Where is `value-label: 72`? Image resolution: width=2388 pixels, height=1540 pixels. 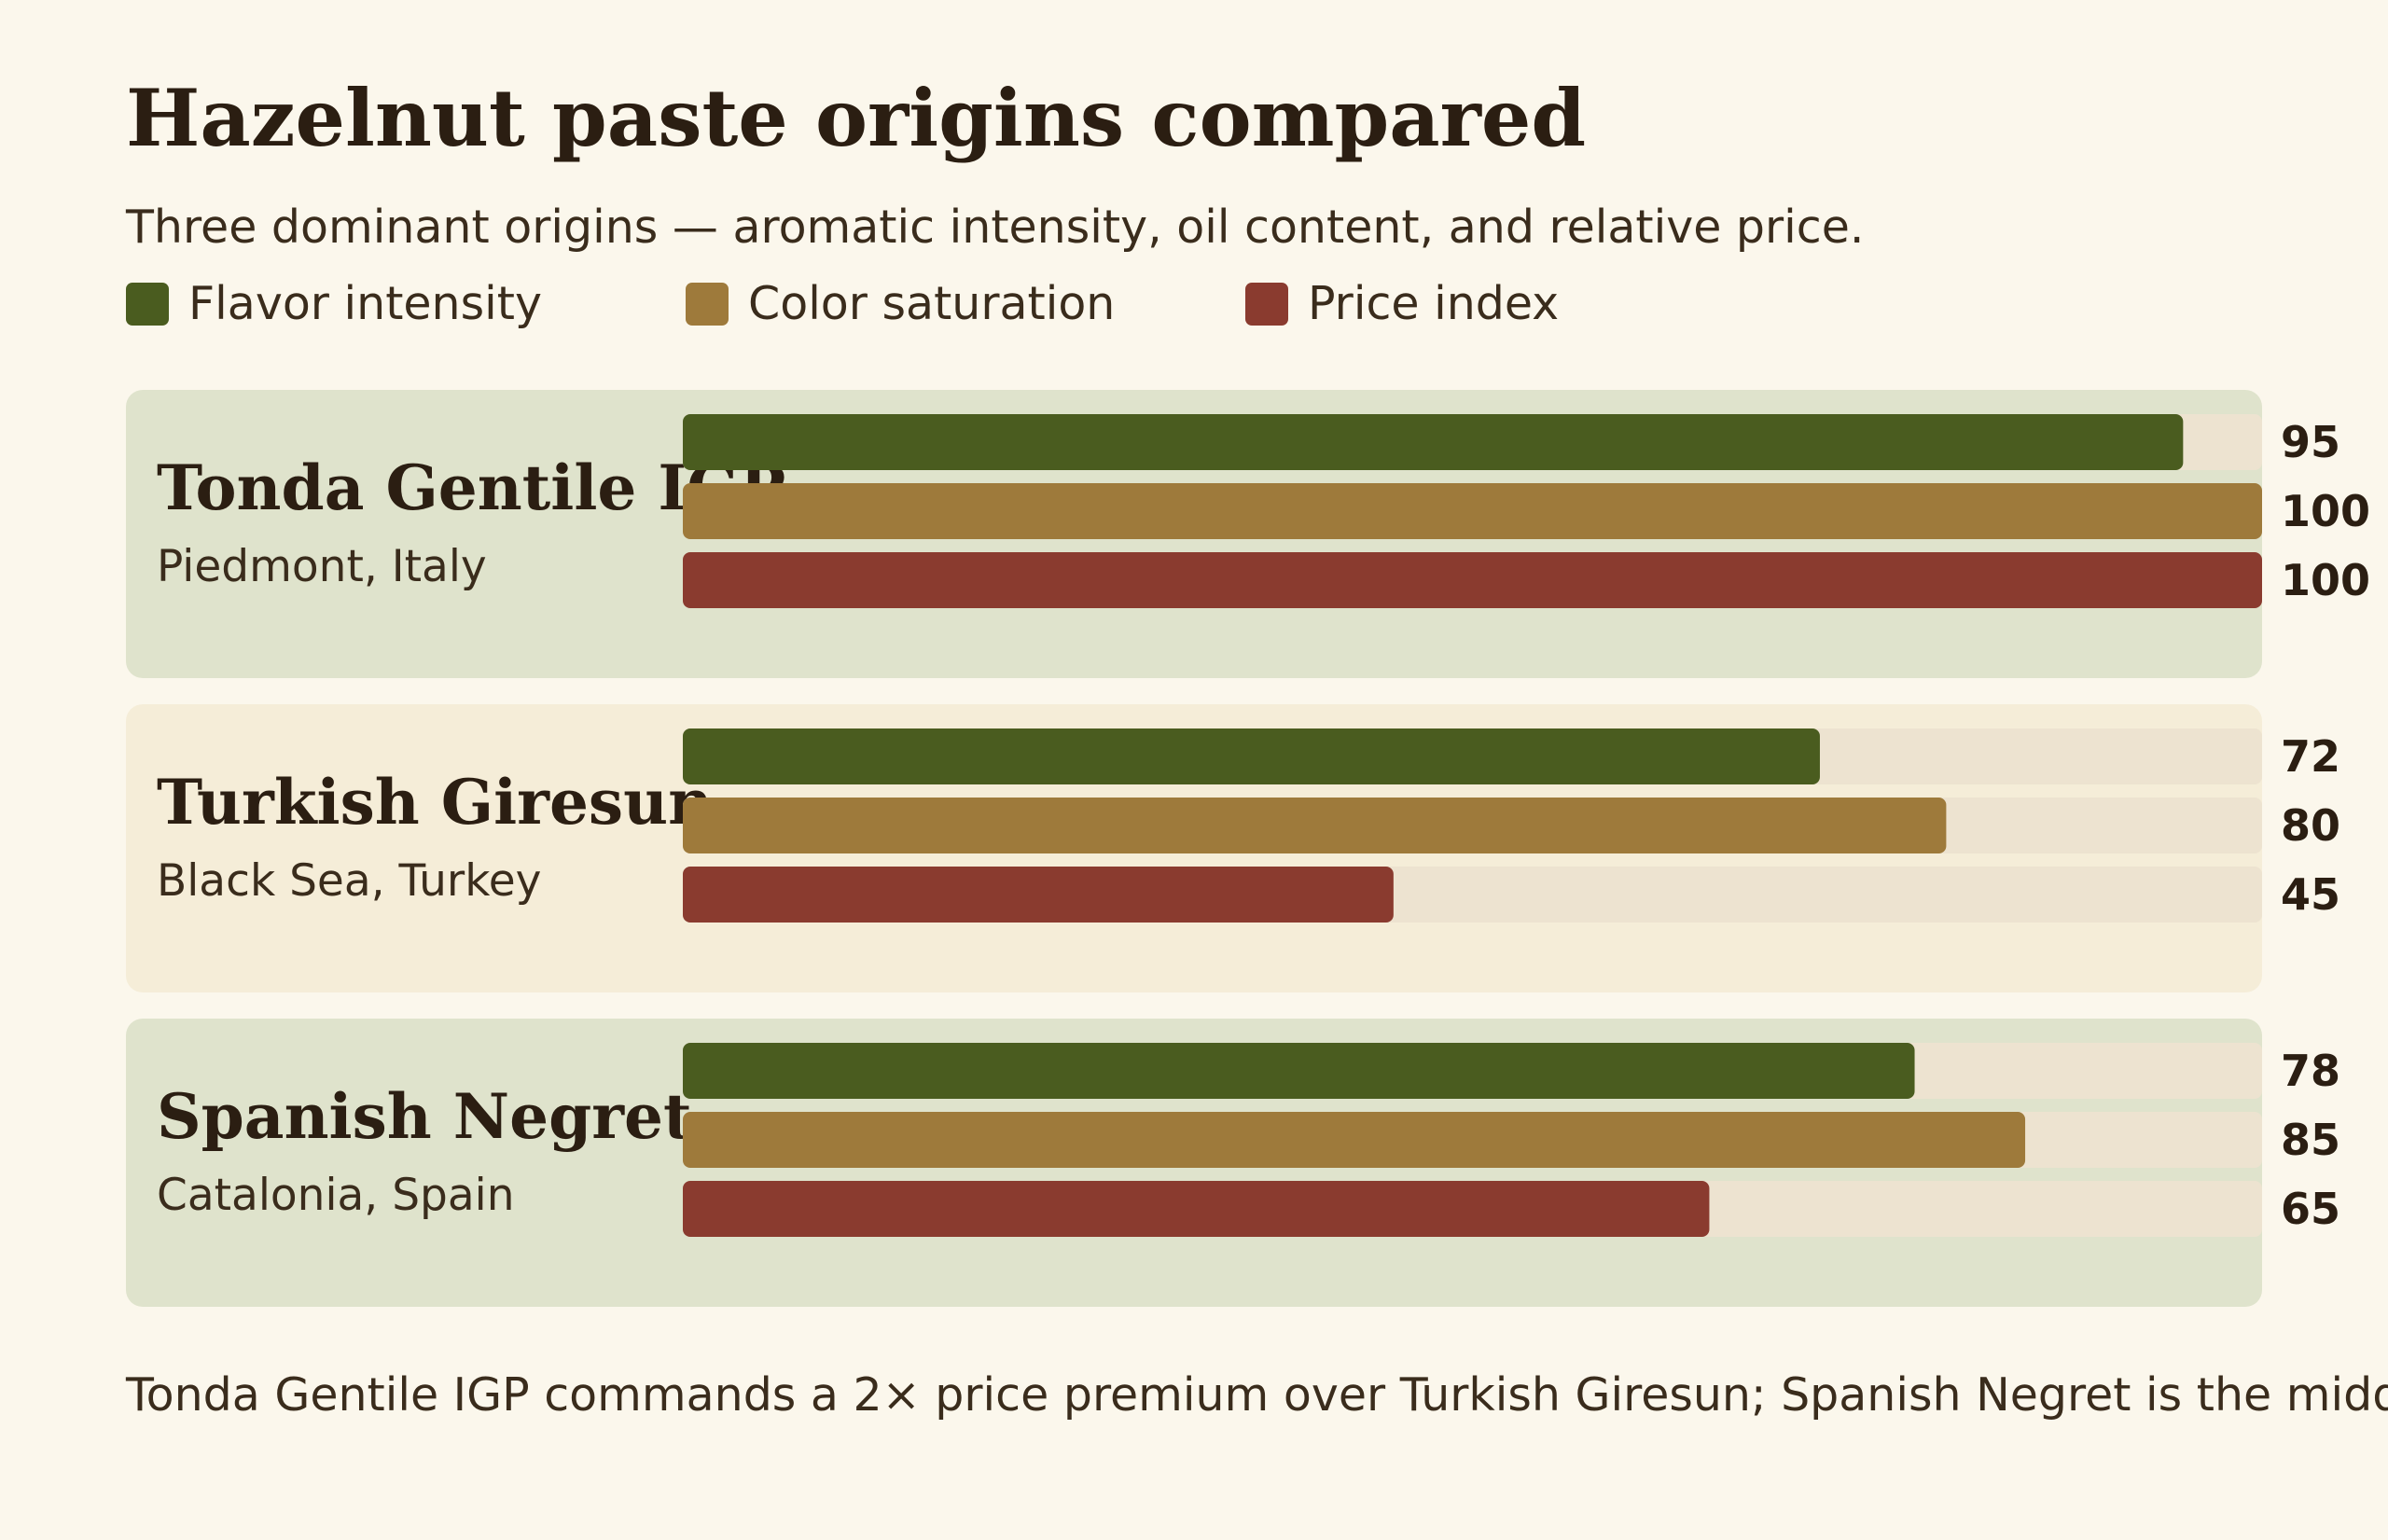 value-label: 72 is located at coordinates (2310, 756).